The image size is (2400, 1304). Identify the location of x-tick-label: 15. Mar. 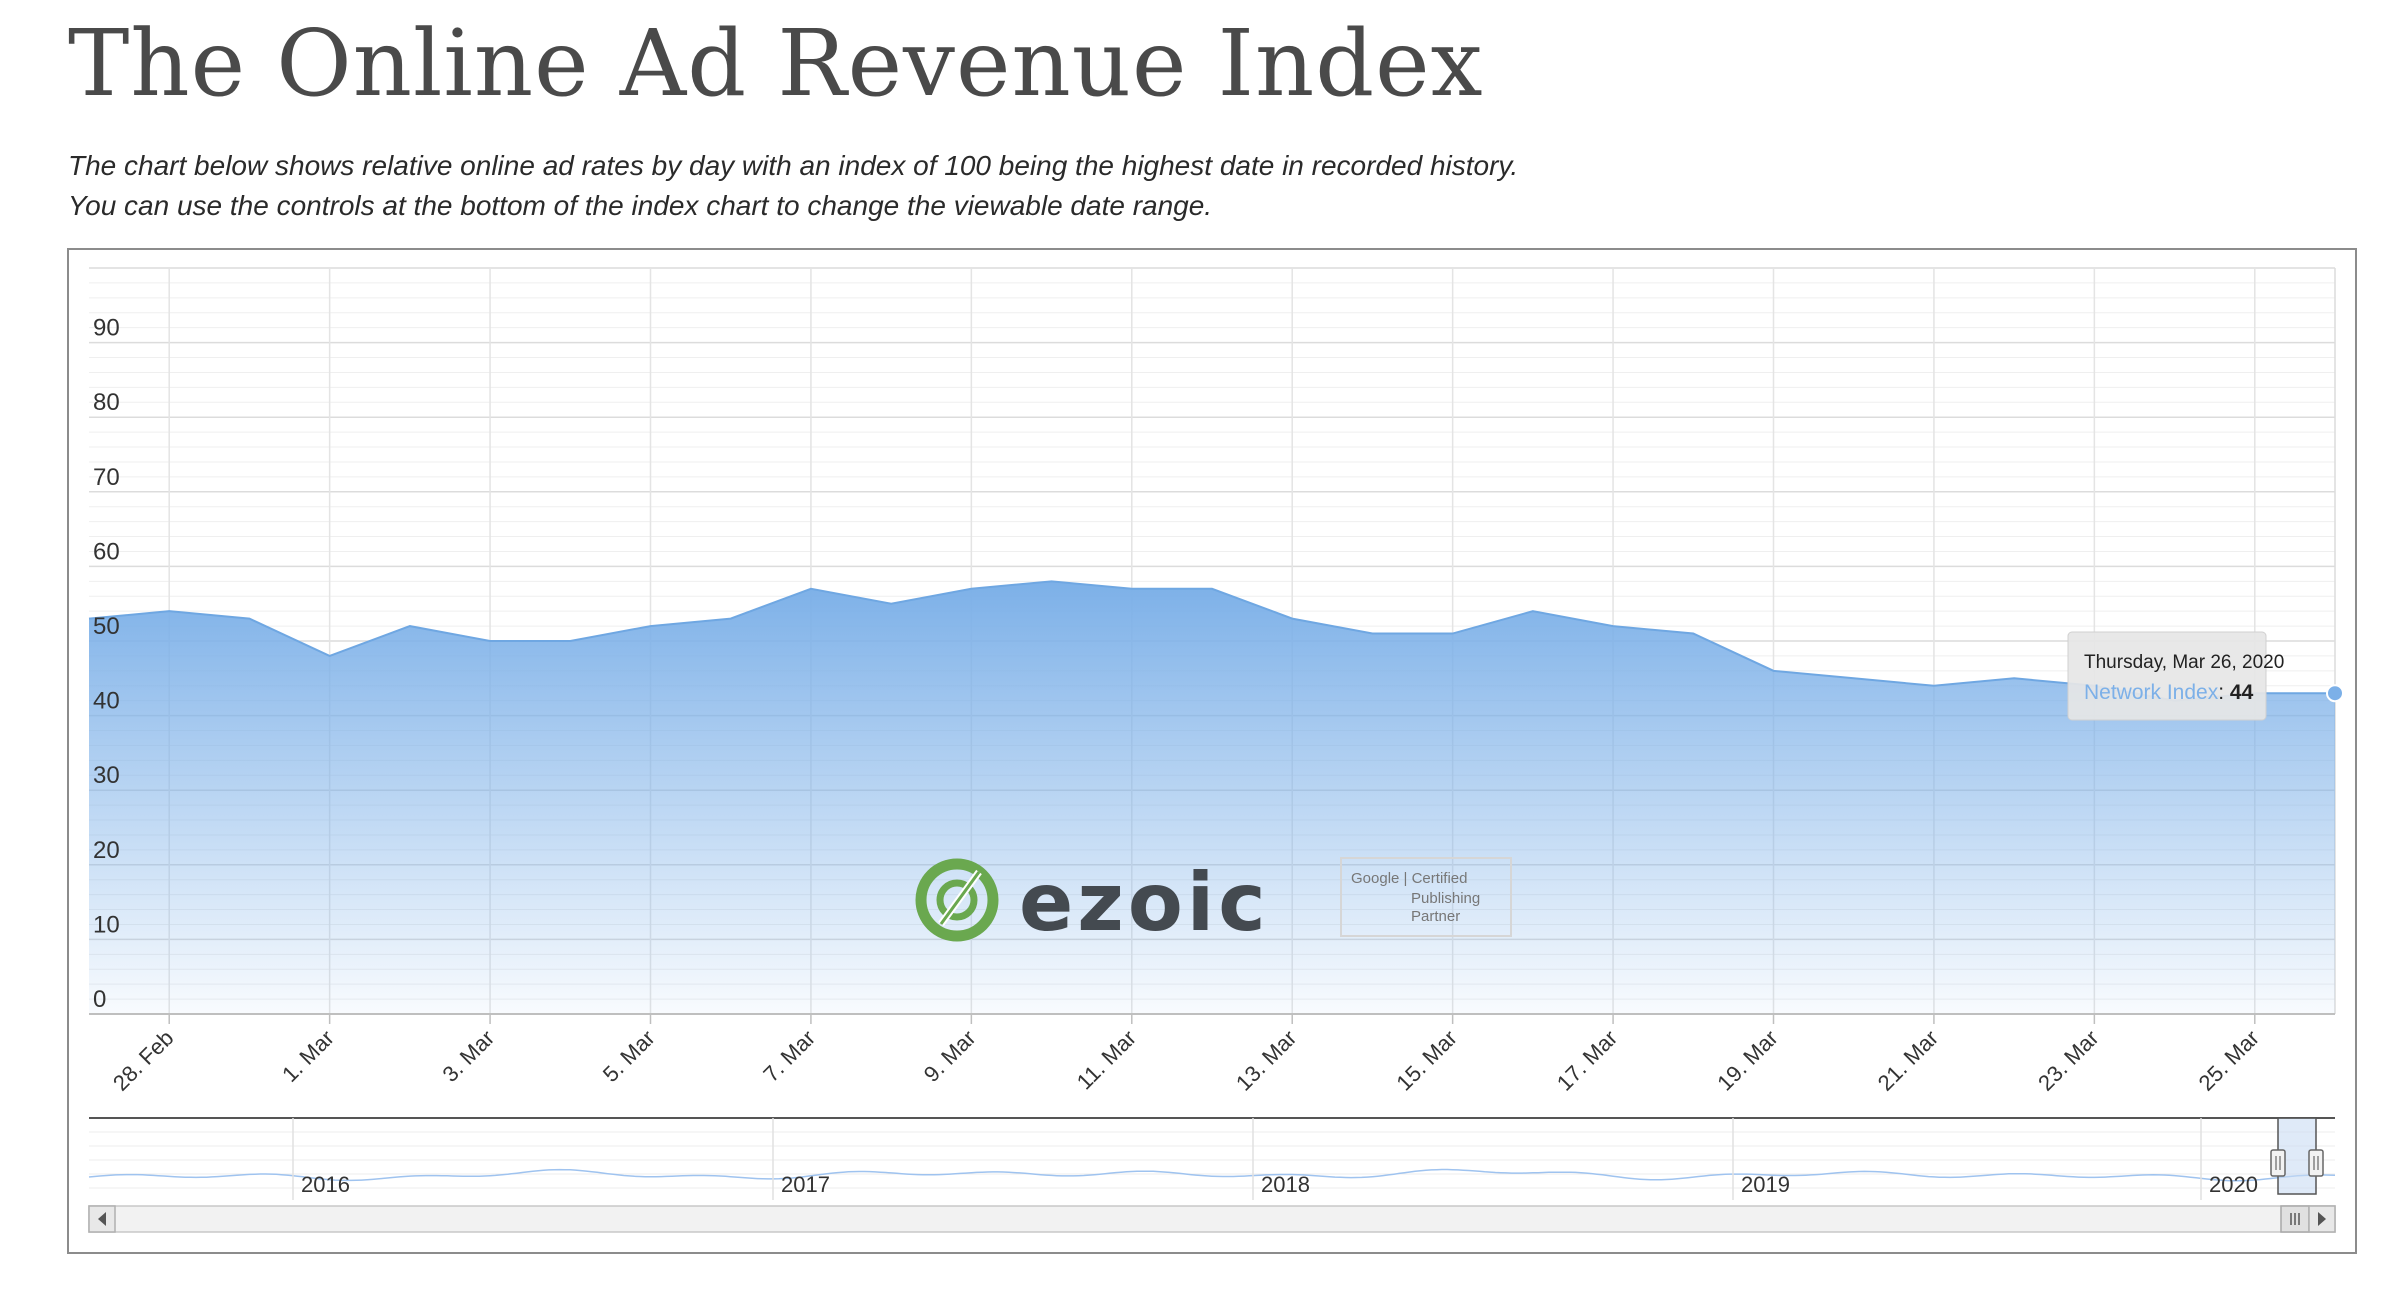
(1426, 1060).